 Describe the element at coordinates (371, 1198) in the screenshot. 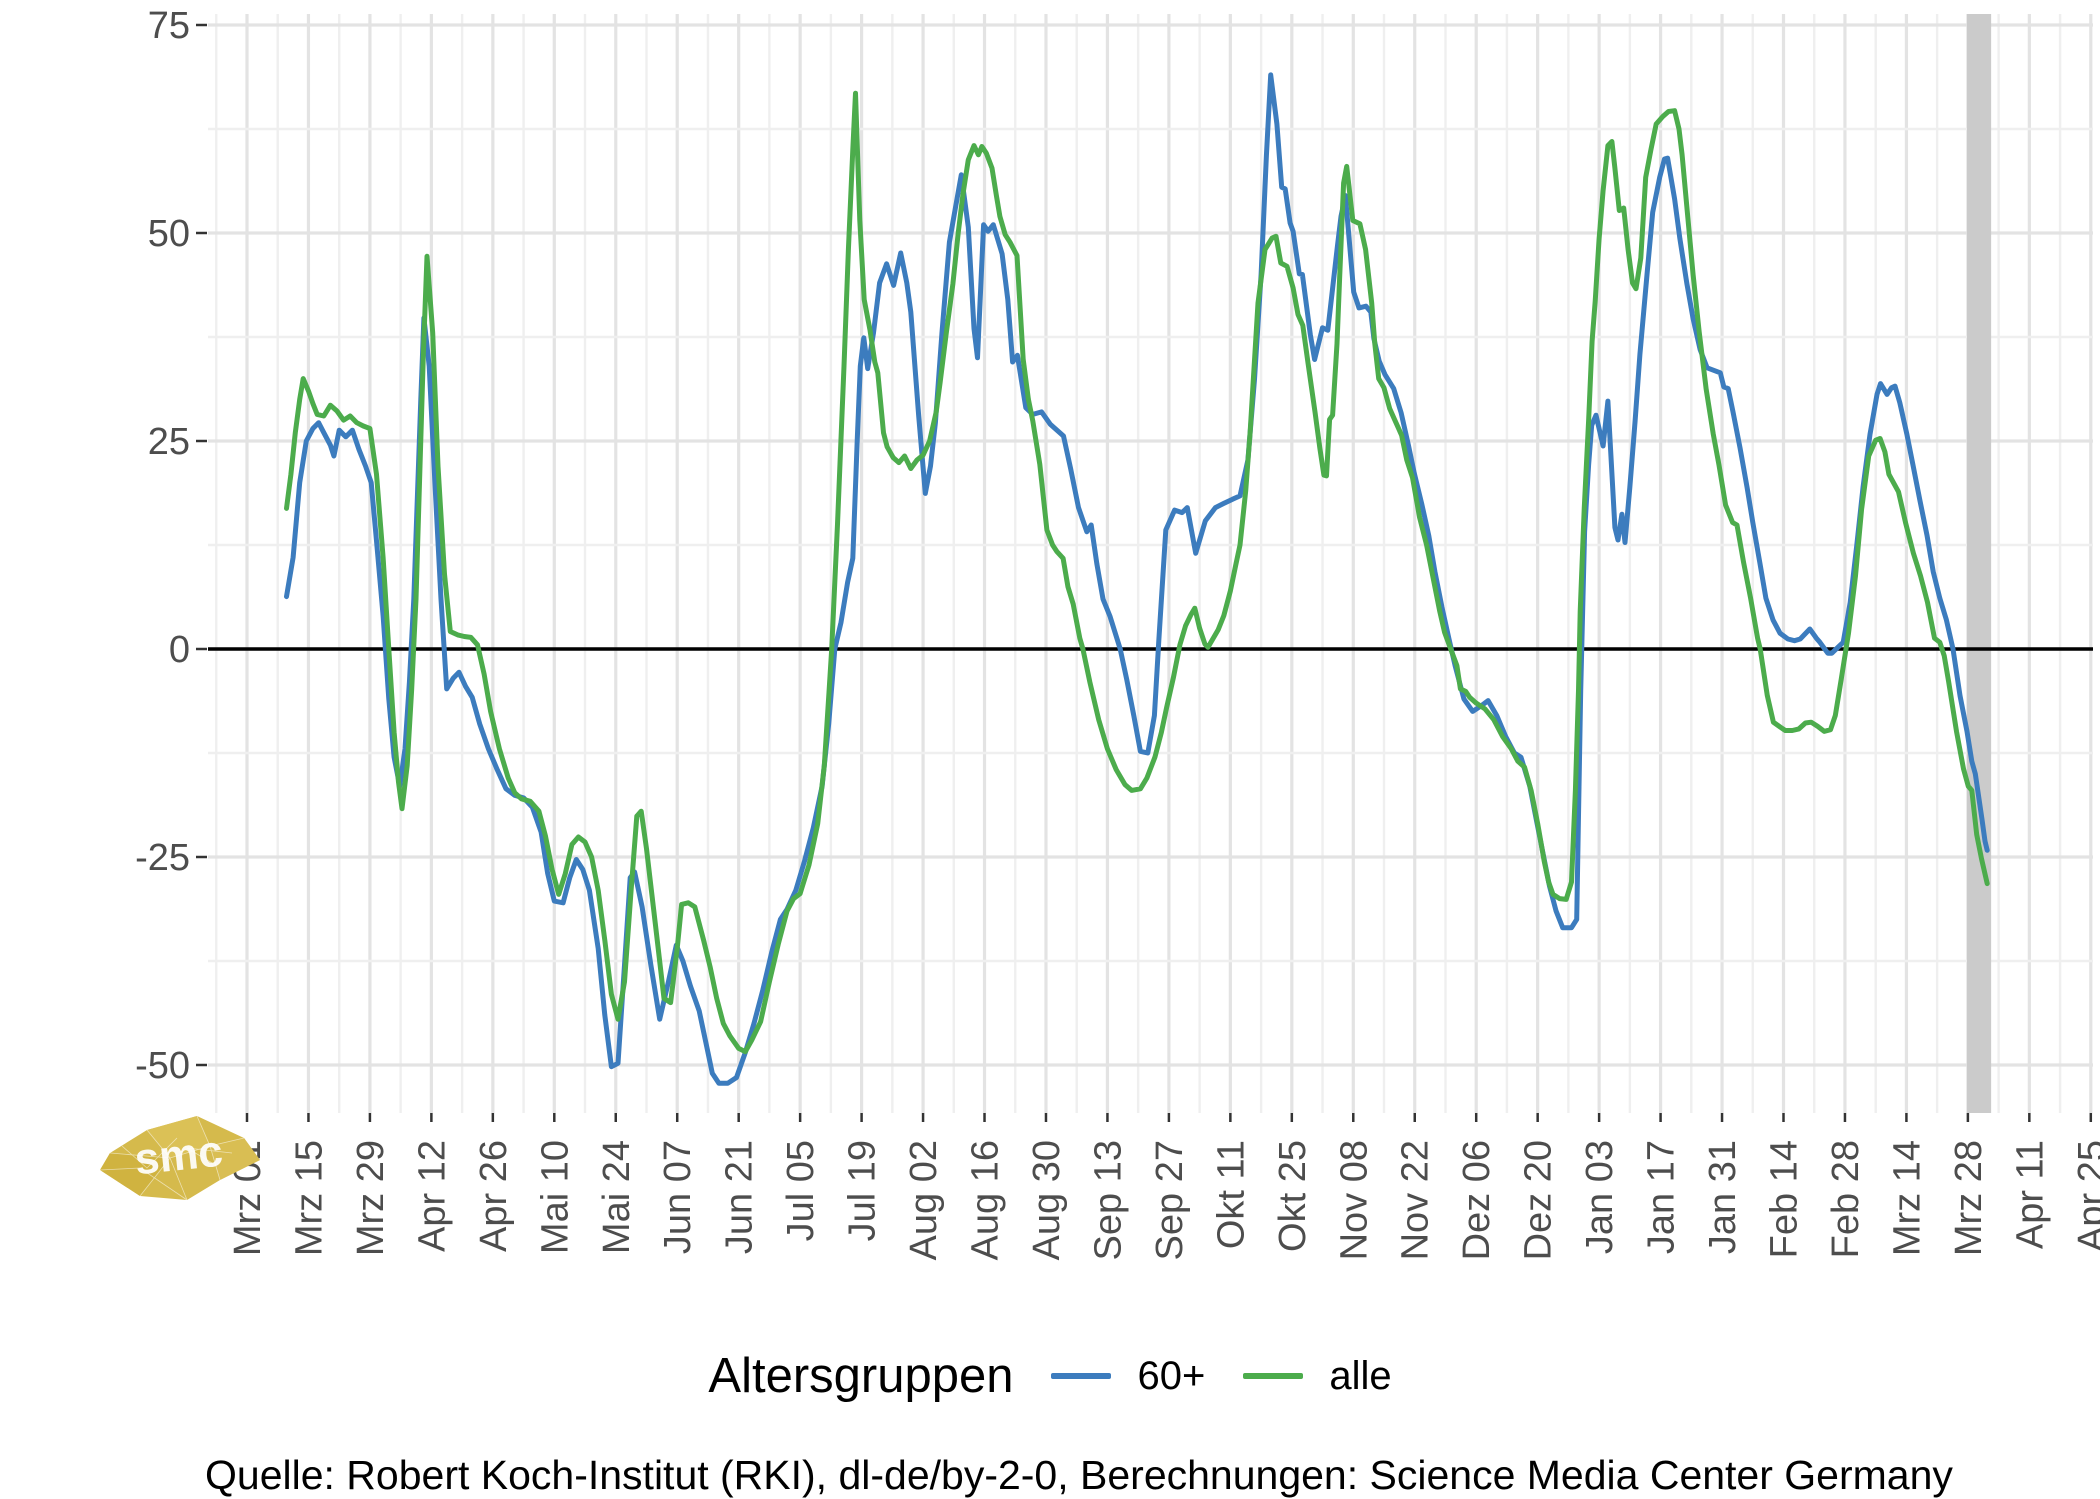

I see `x-tick-label: Mrz 29` at that location.